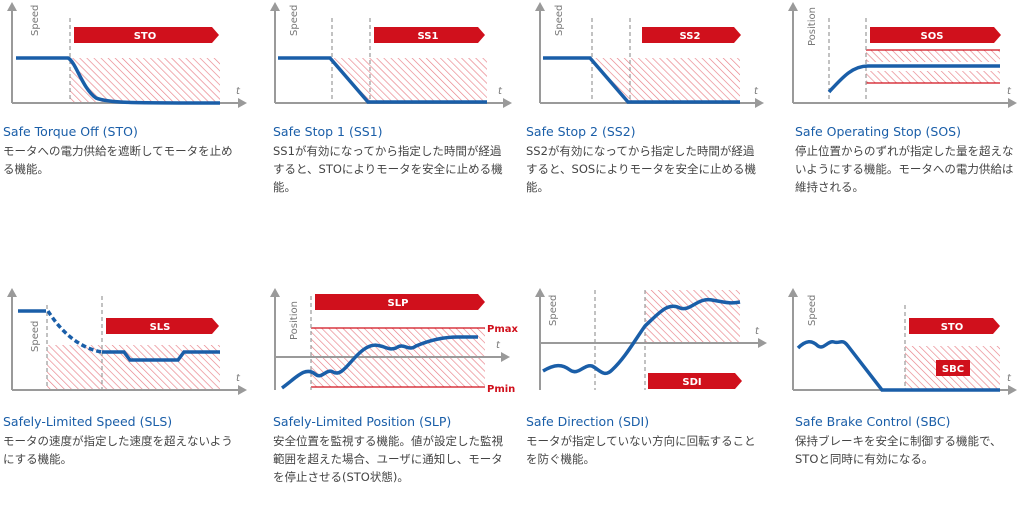 The image size is (1024, 517). Describe the element at coordinates (691, 382) in the screenshot. I see `banner-label: SDI` at that location.